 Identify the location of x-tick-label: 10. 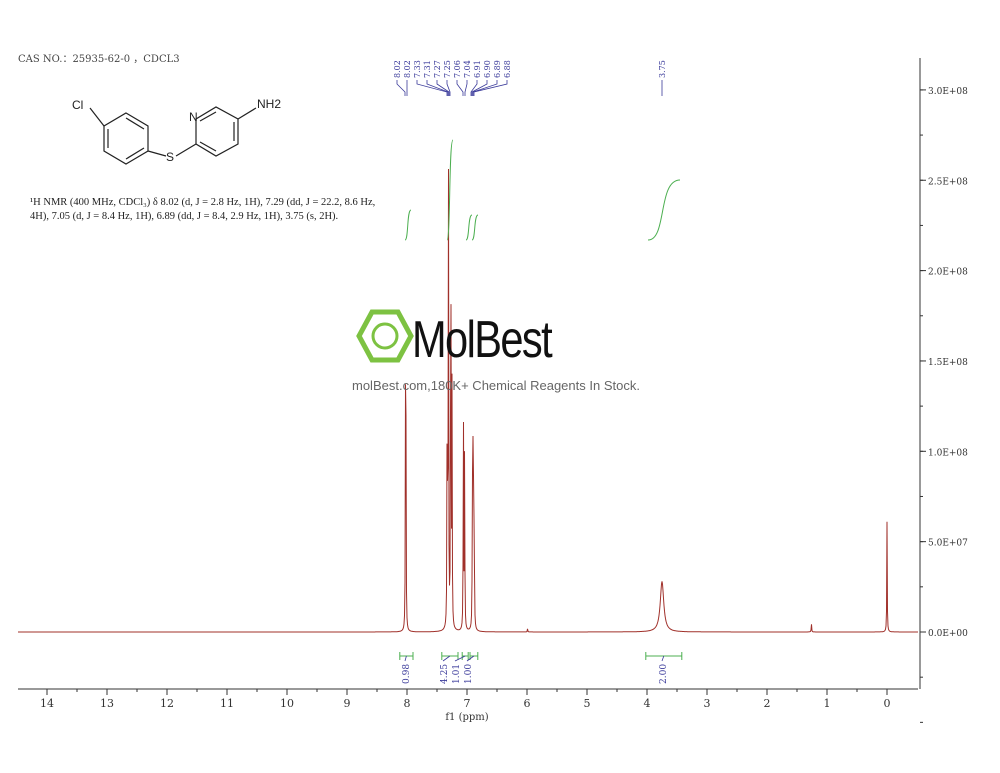
(287, 703).